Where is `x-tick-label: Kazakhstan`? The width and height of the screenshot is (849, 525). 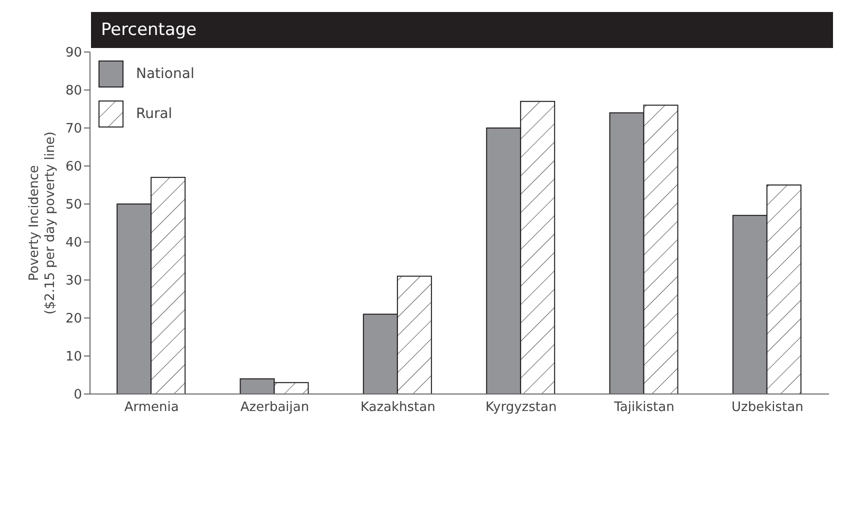
x-tick-label: Kazakhstan is located at coordinates (398, 408).